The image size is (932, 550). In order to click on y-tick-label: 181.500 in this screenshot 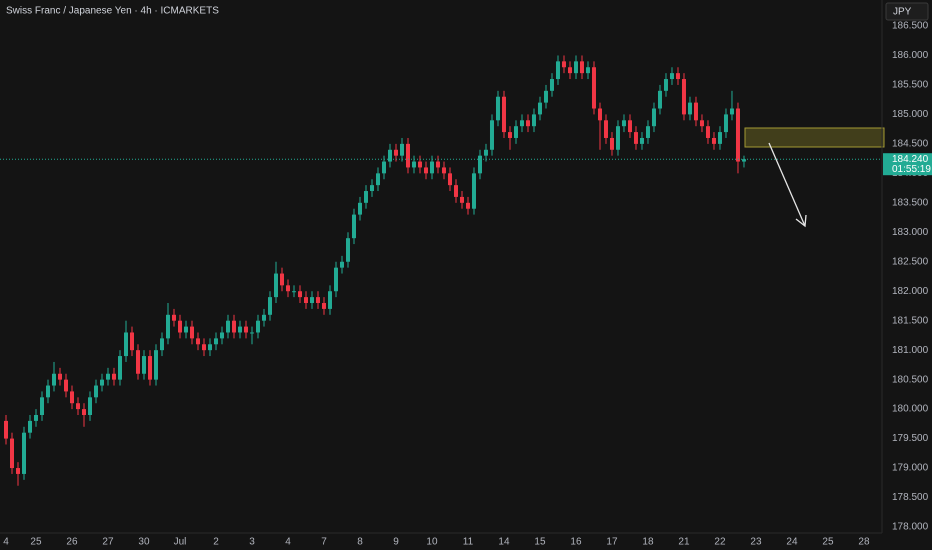, I will do `click(910, 320)`.